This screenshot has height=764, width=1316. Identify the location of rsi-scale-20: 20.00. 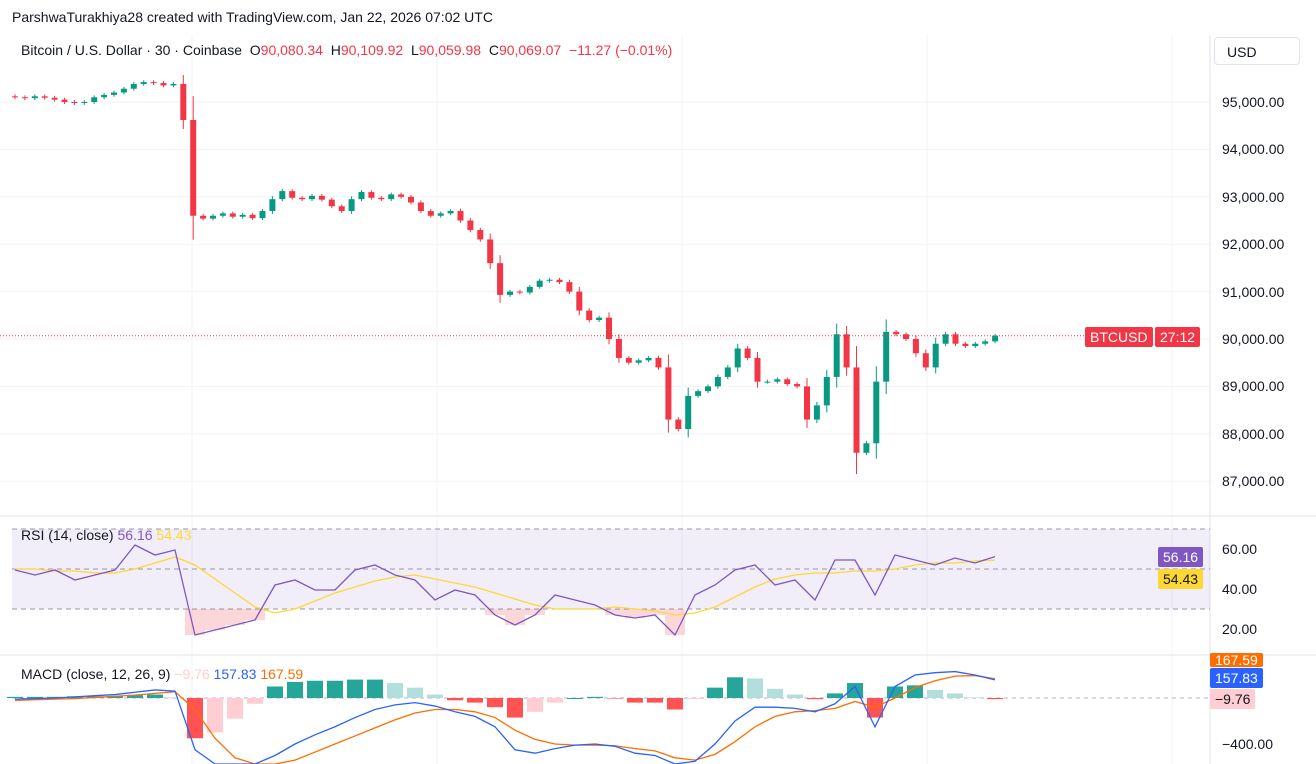
(1240, 629).